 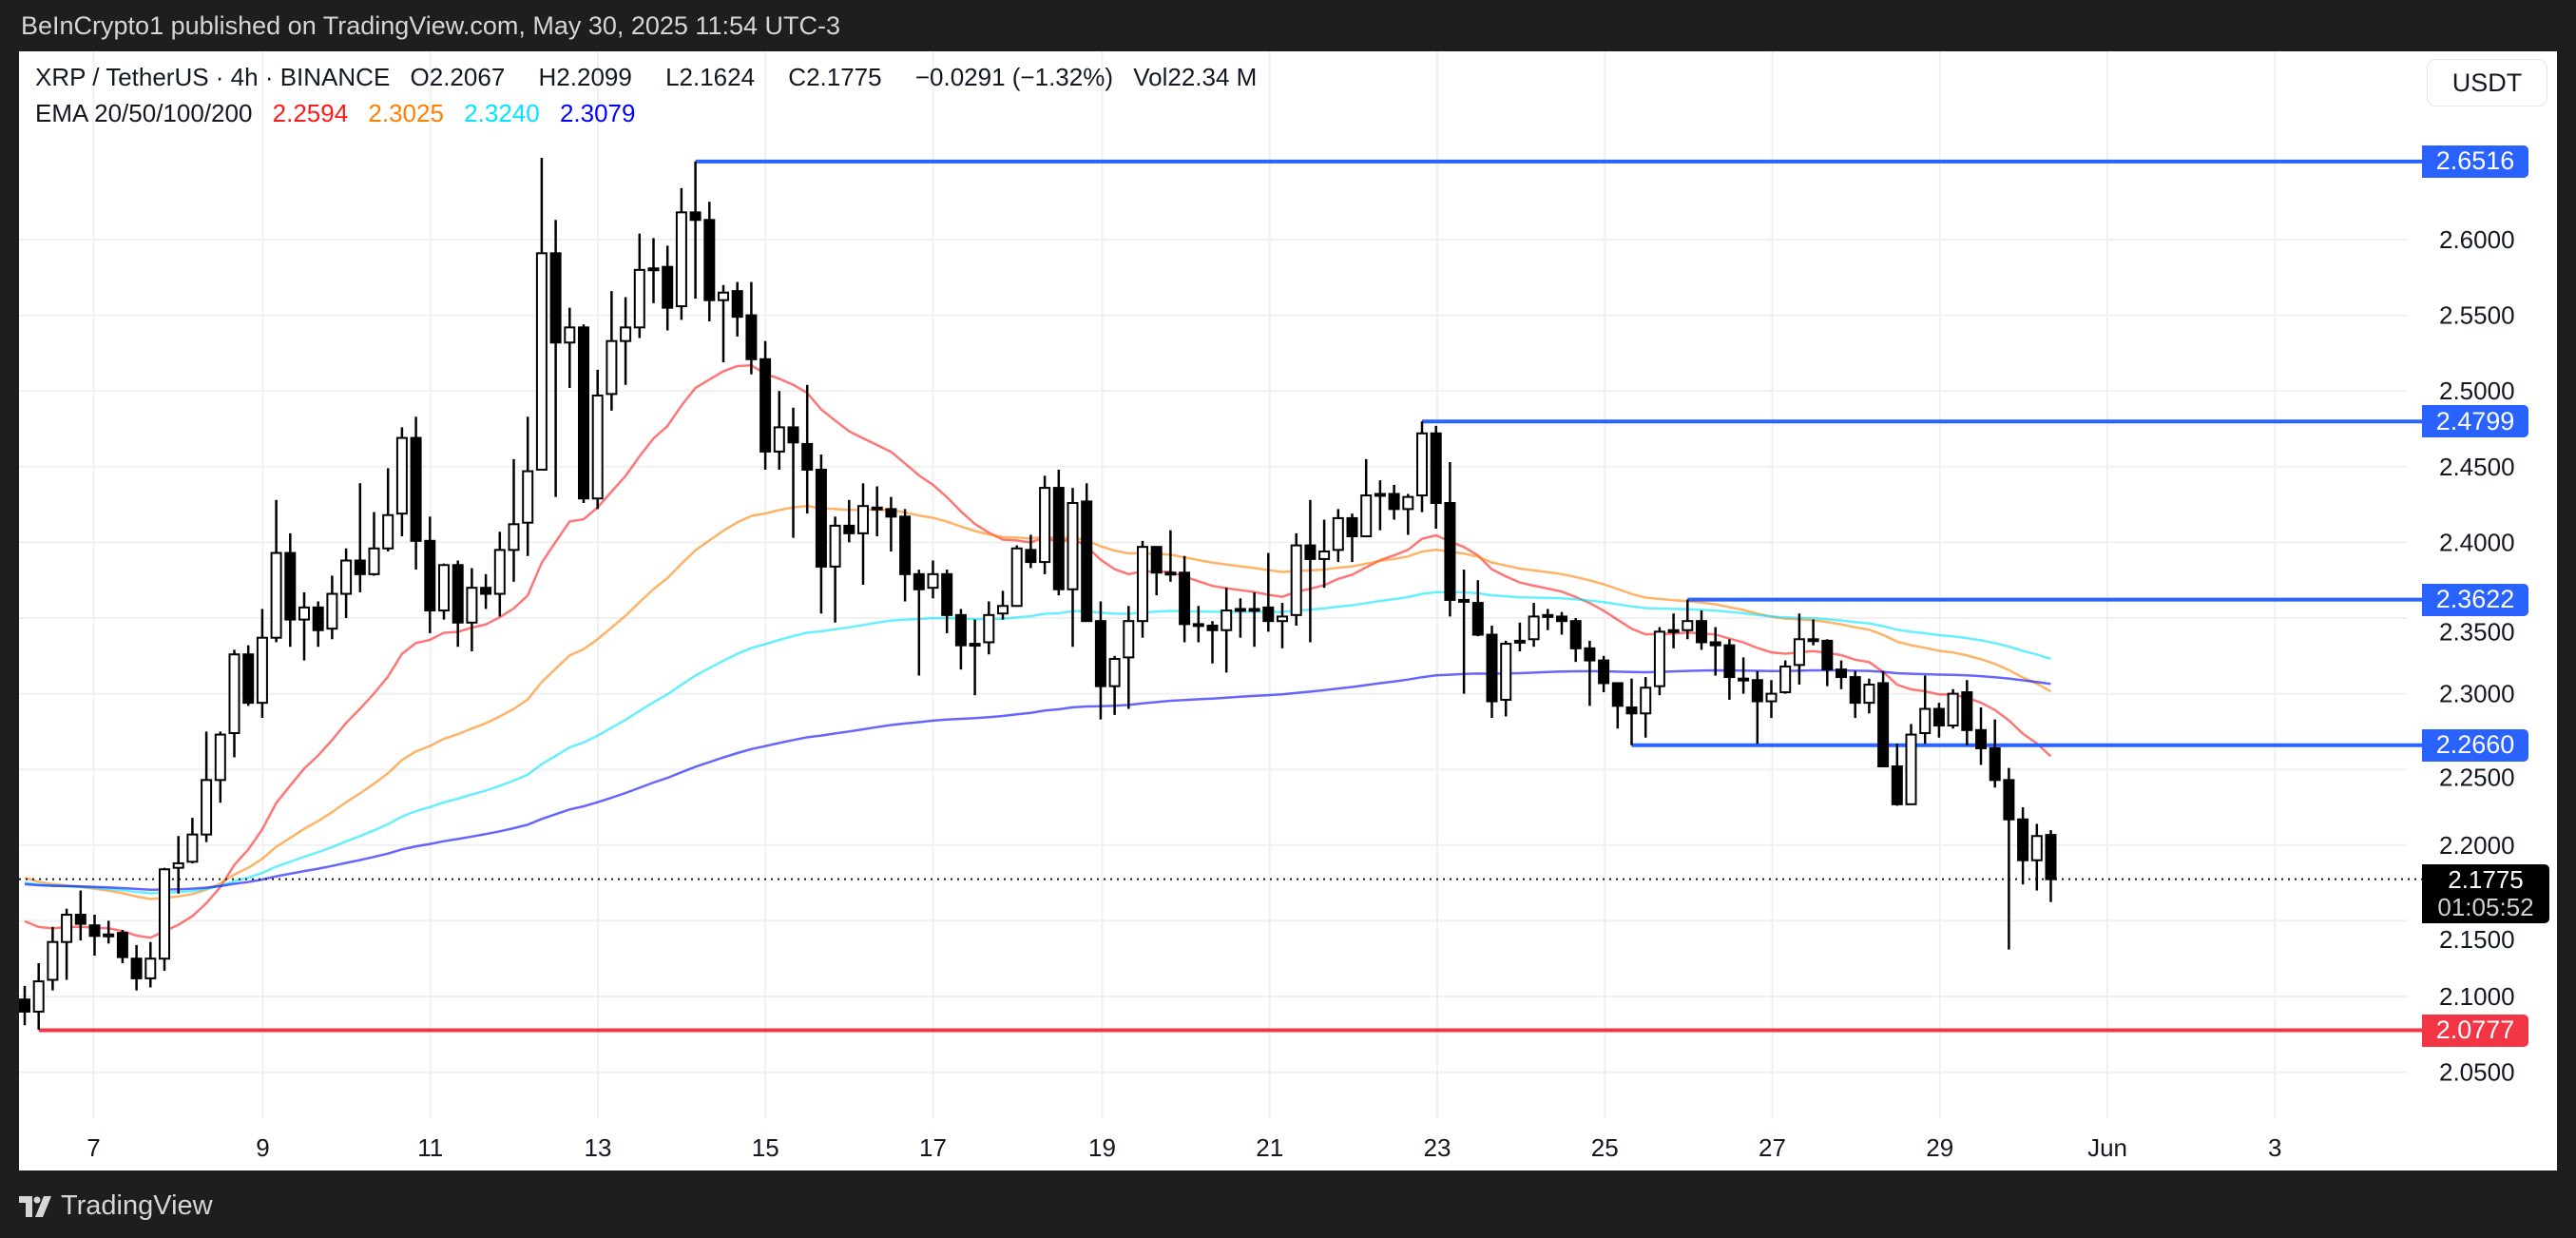 I want to click on price-tick-label: 2.3000, so click(x=2477, y=694).